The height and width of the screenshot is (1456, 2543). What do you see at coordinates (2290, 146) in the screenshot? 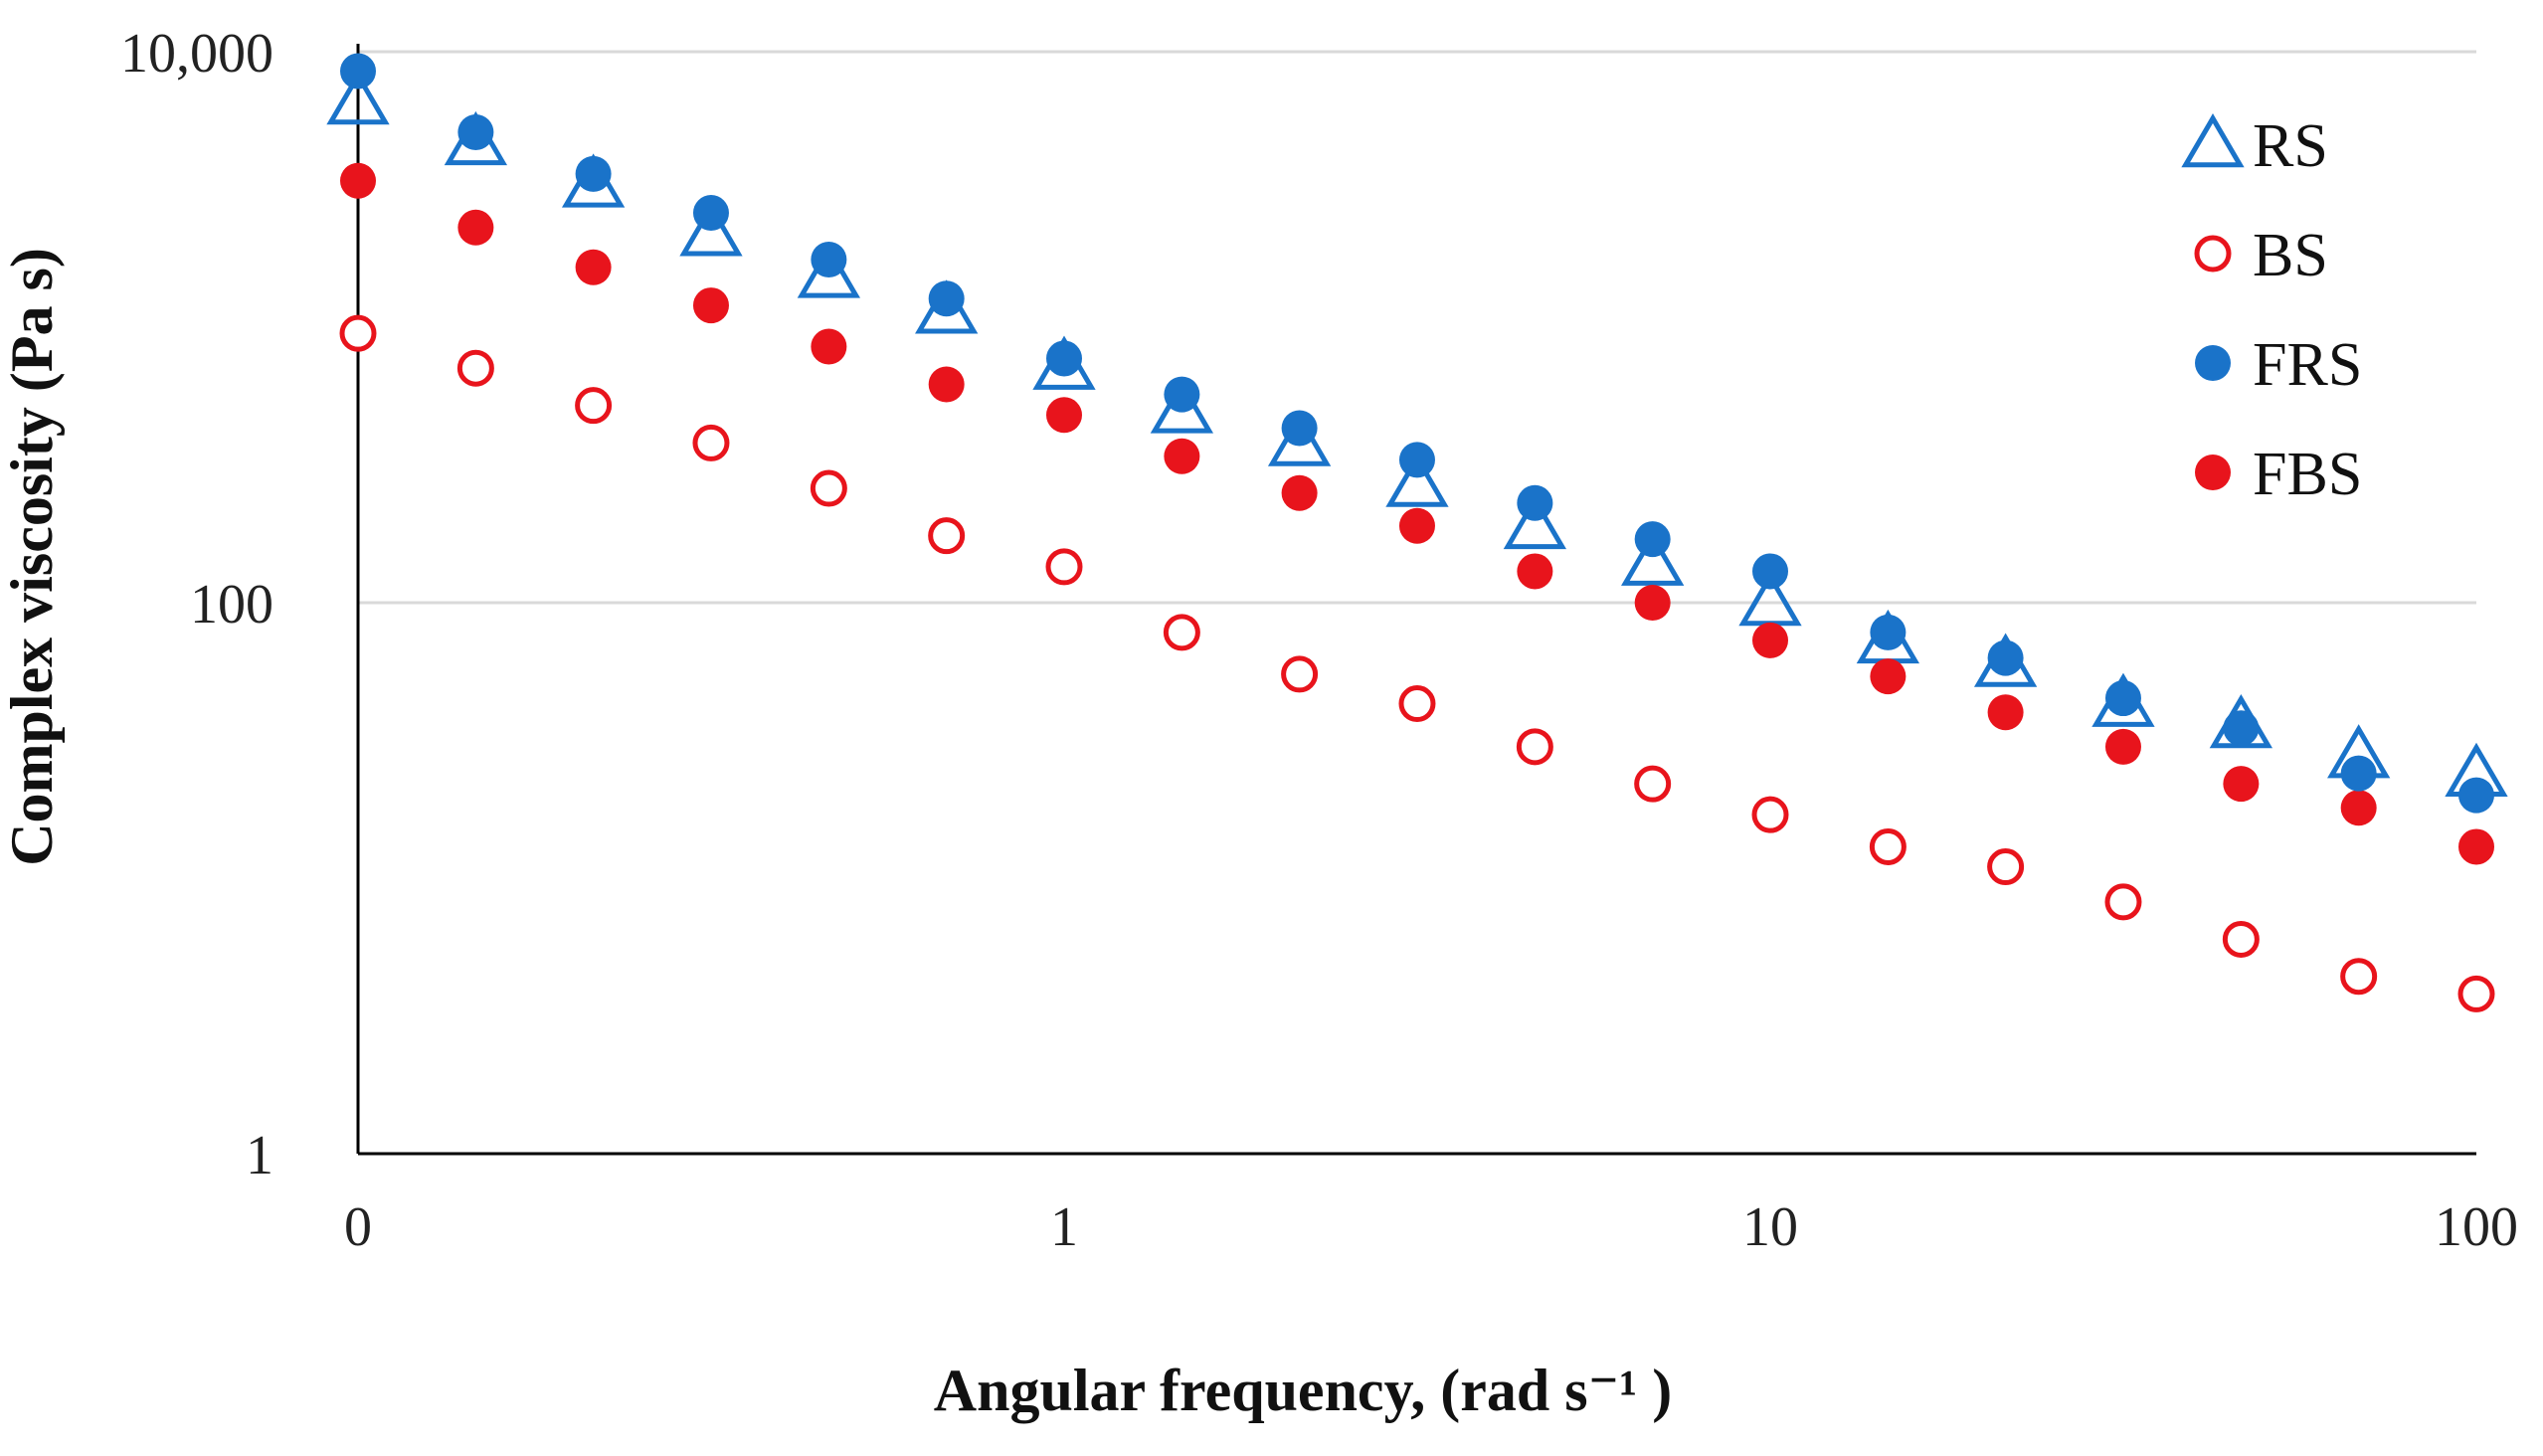
I see `legend-label-rs: RS` at bounding box center [2290, 146].